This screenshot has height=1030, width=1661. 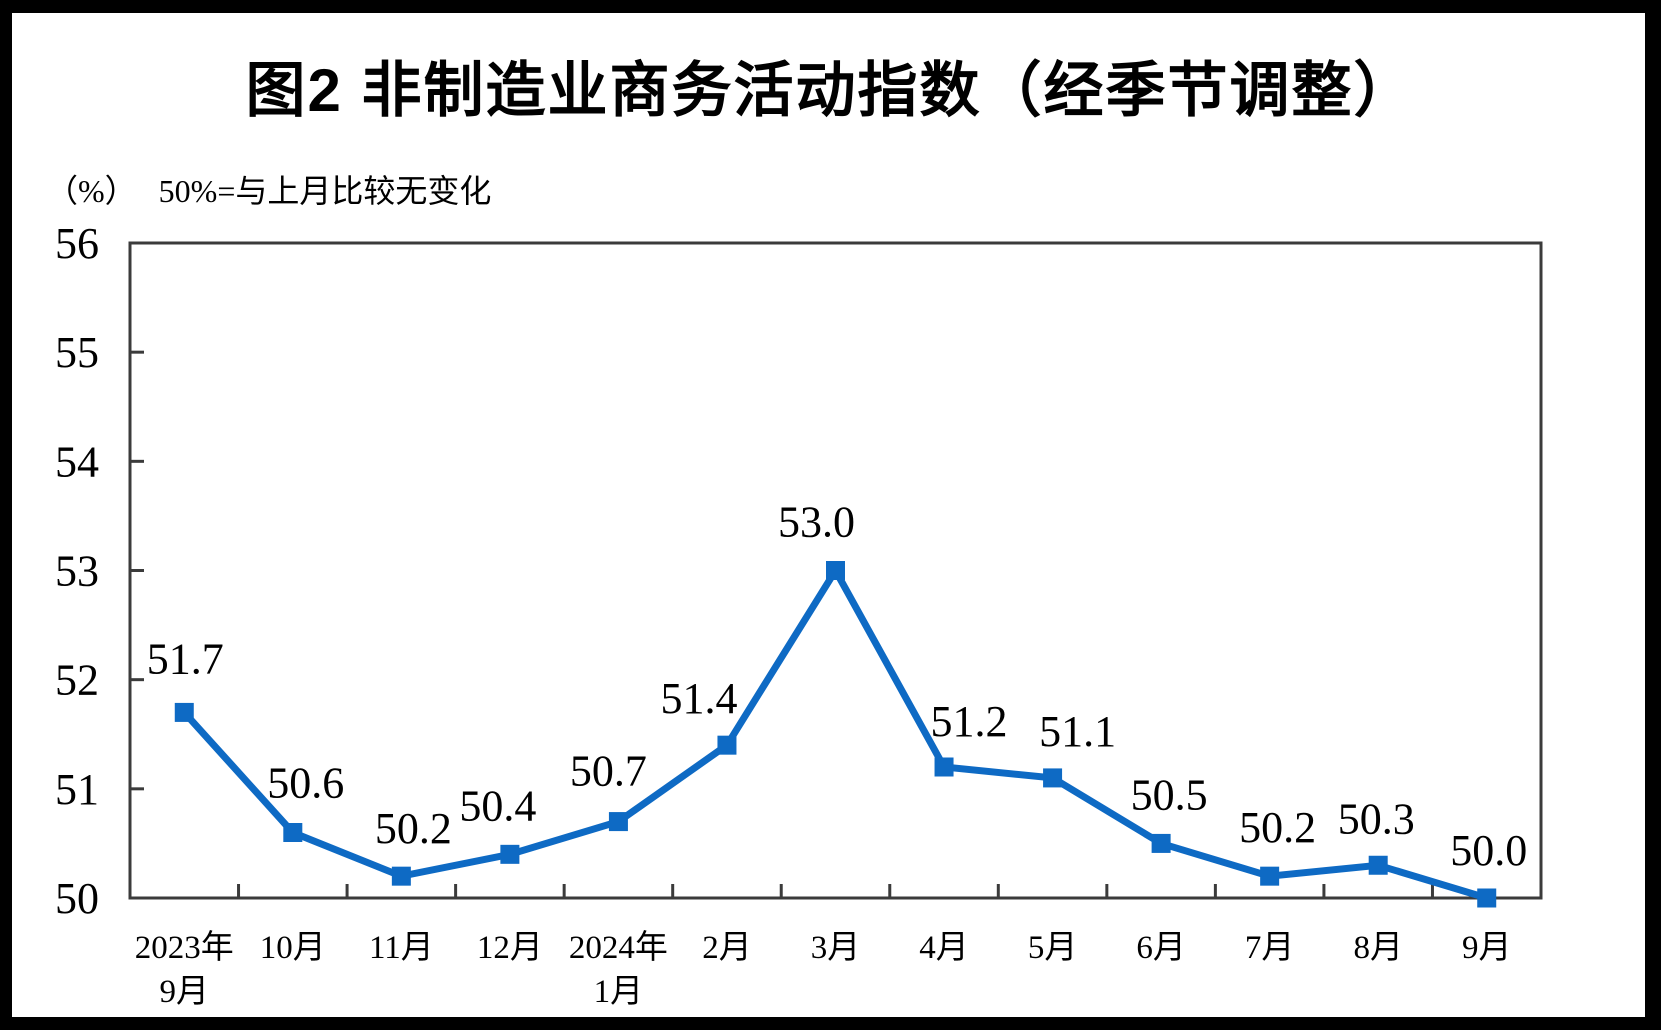 I want to click on y-axis-label: 53, so click(x=77, y=571).